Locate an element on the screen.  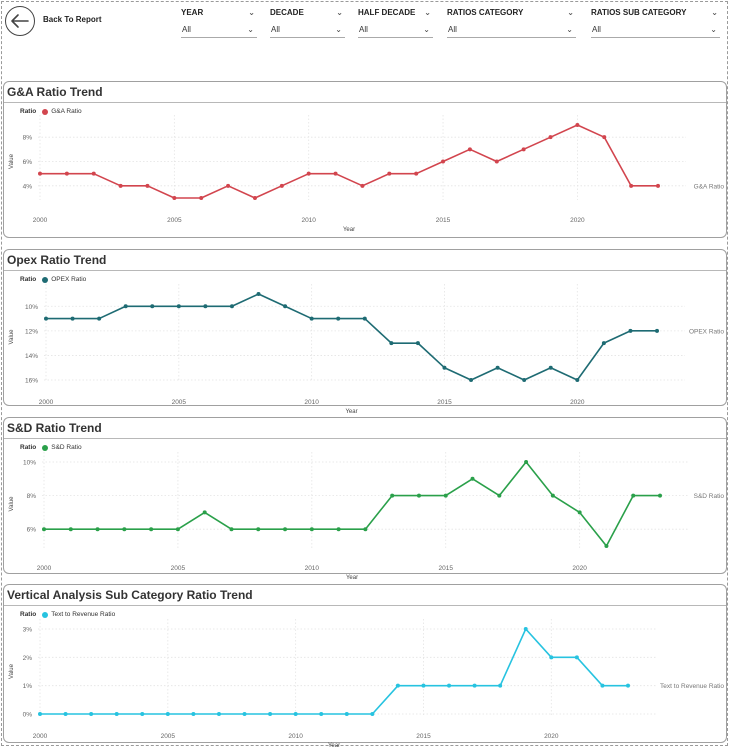
slicer-half-decade: HALF DECADE ⌄ All ⌄ is located at coordinates (395, 23).